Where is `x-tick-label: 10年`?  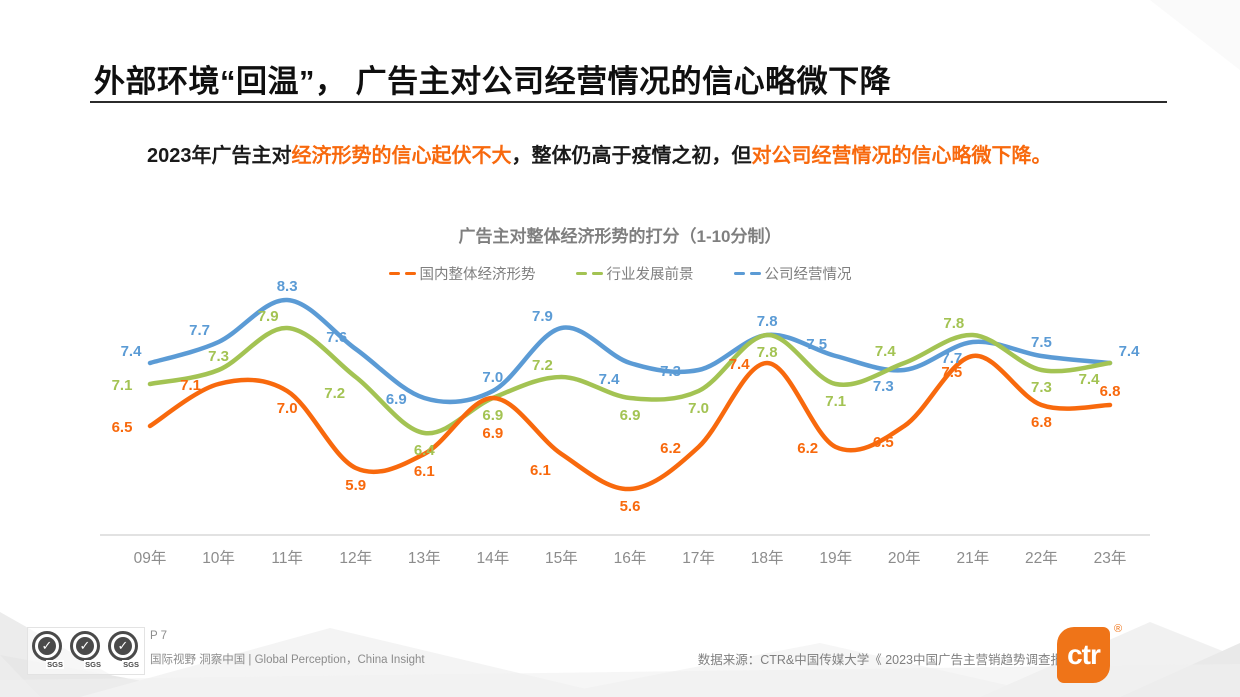
x-tick-label: 10年 is located at coordinates (218, 558).